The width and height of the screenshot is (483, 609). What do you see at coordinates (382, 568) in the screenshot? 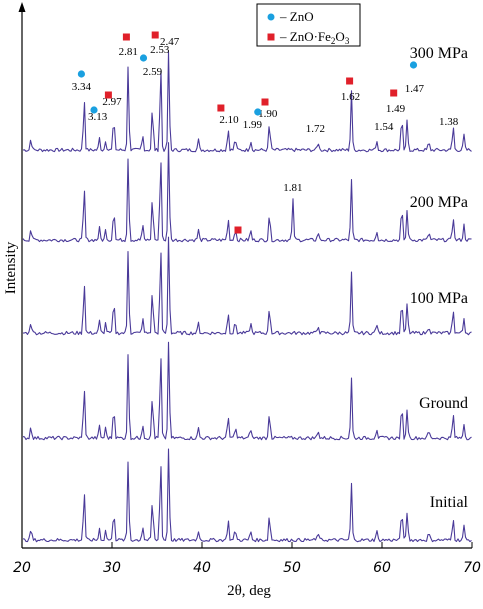
I see `x-tick-label: 60` at bounding box center [382, 568].